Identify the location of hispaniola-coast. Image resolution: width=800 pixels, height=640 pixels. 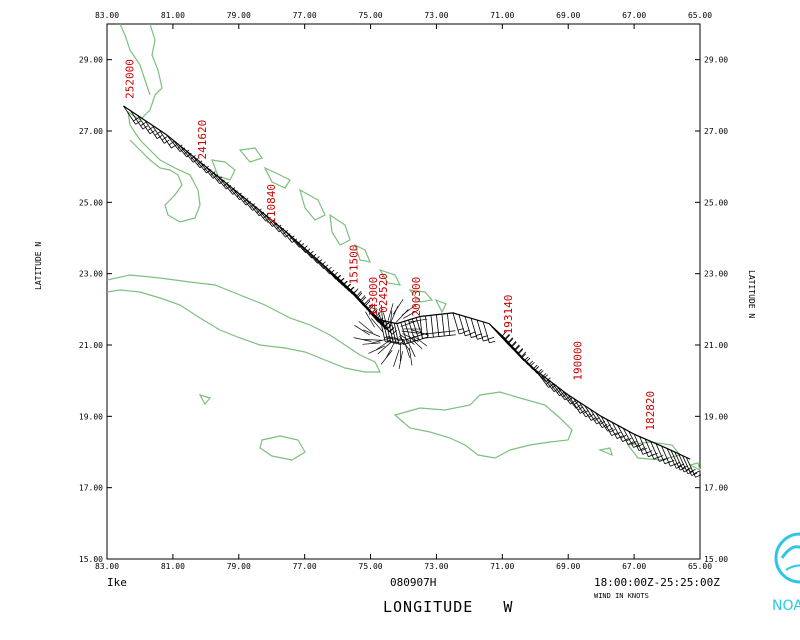
(483, 425).